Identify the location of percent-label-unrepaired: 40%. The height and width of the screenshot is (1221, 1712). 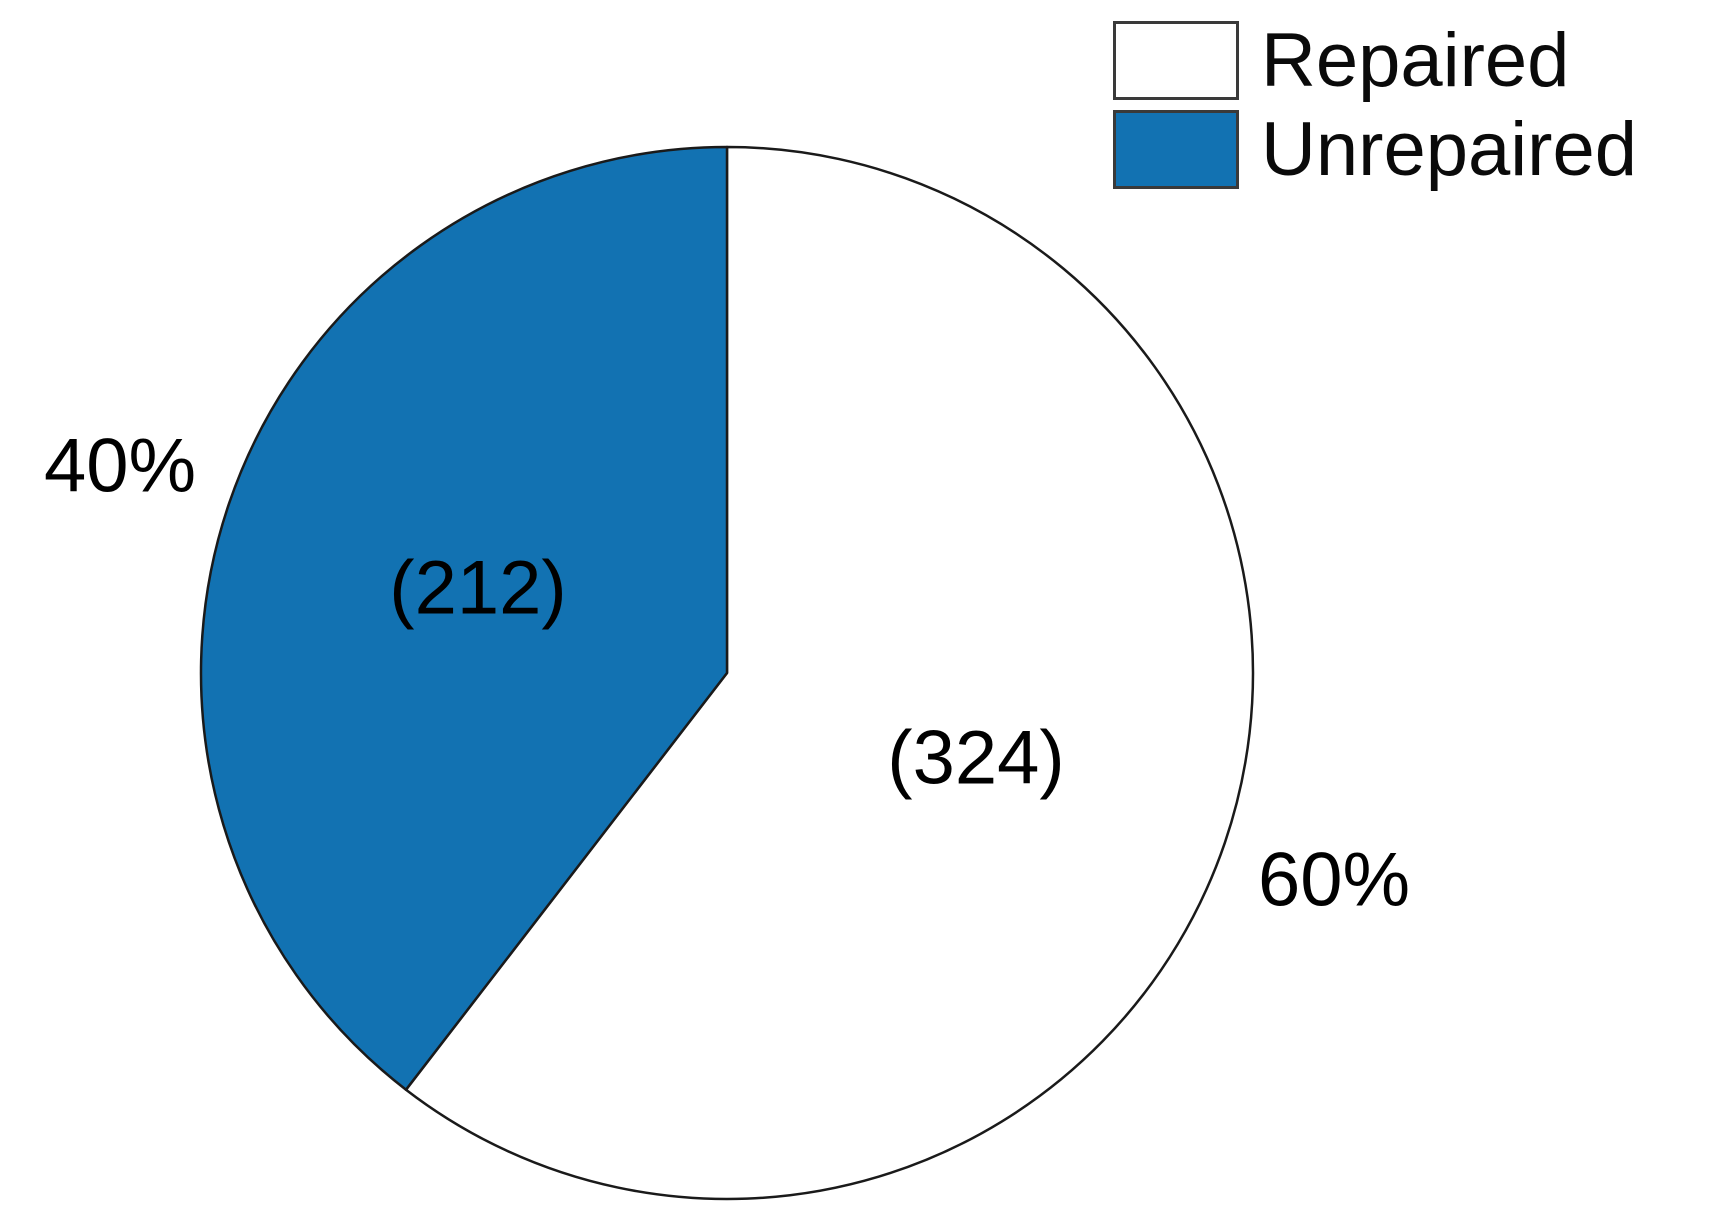
(120, 466).